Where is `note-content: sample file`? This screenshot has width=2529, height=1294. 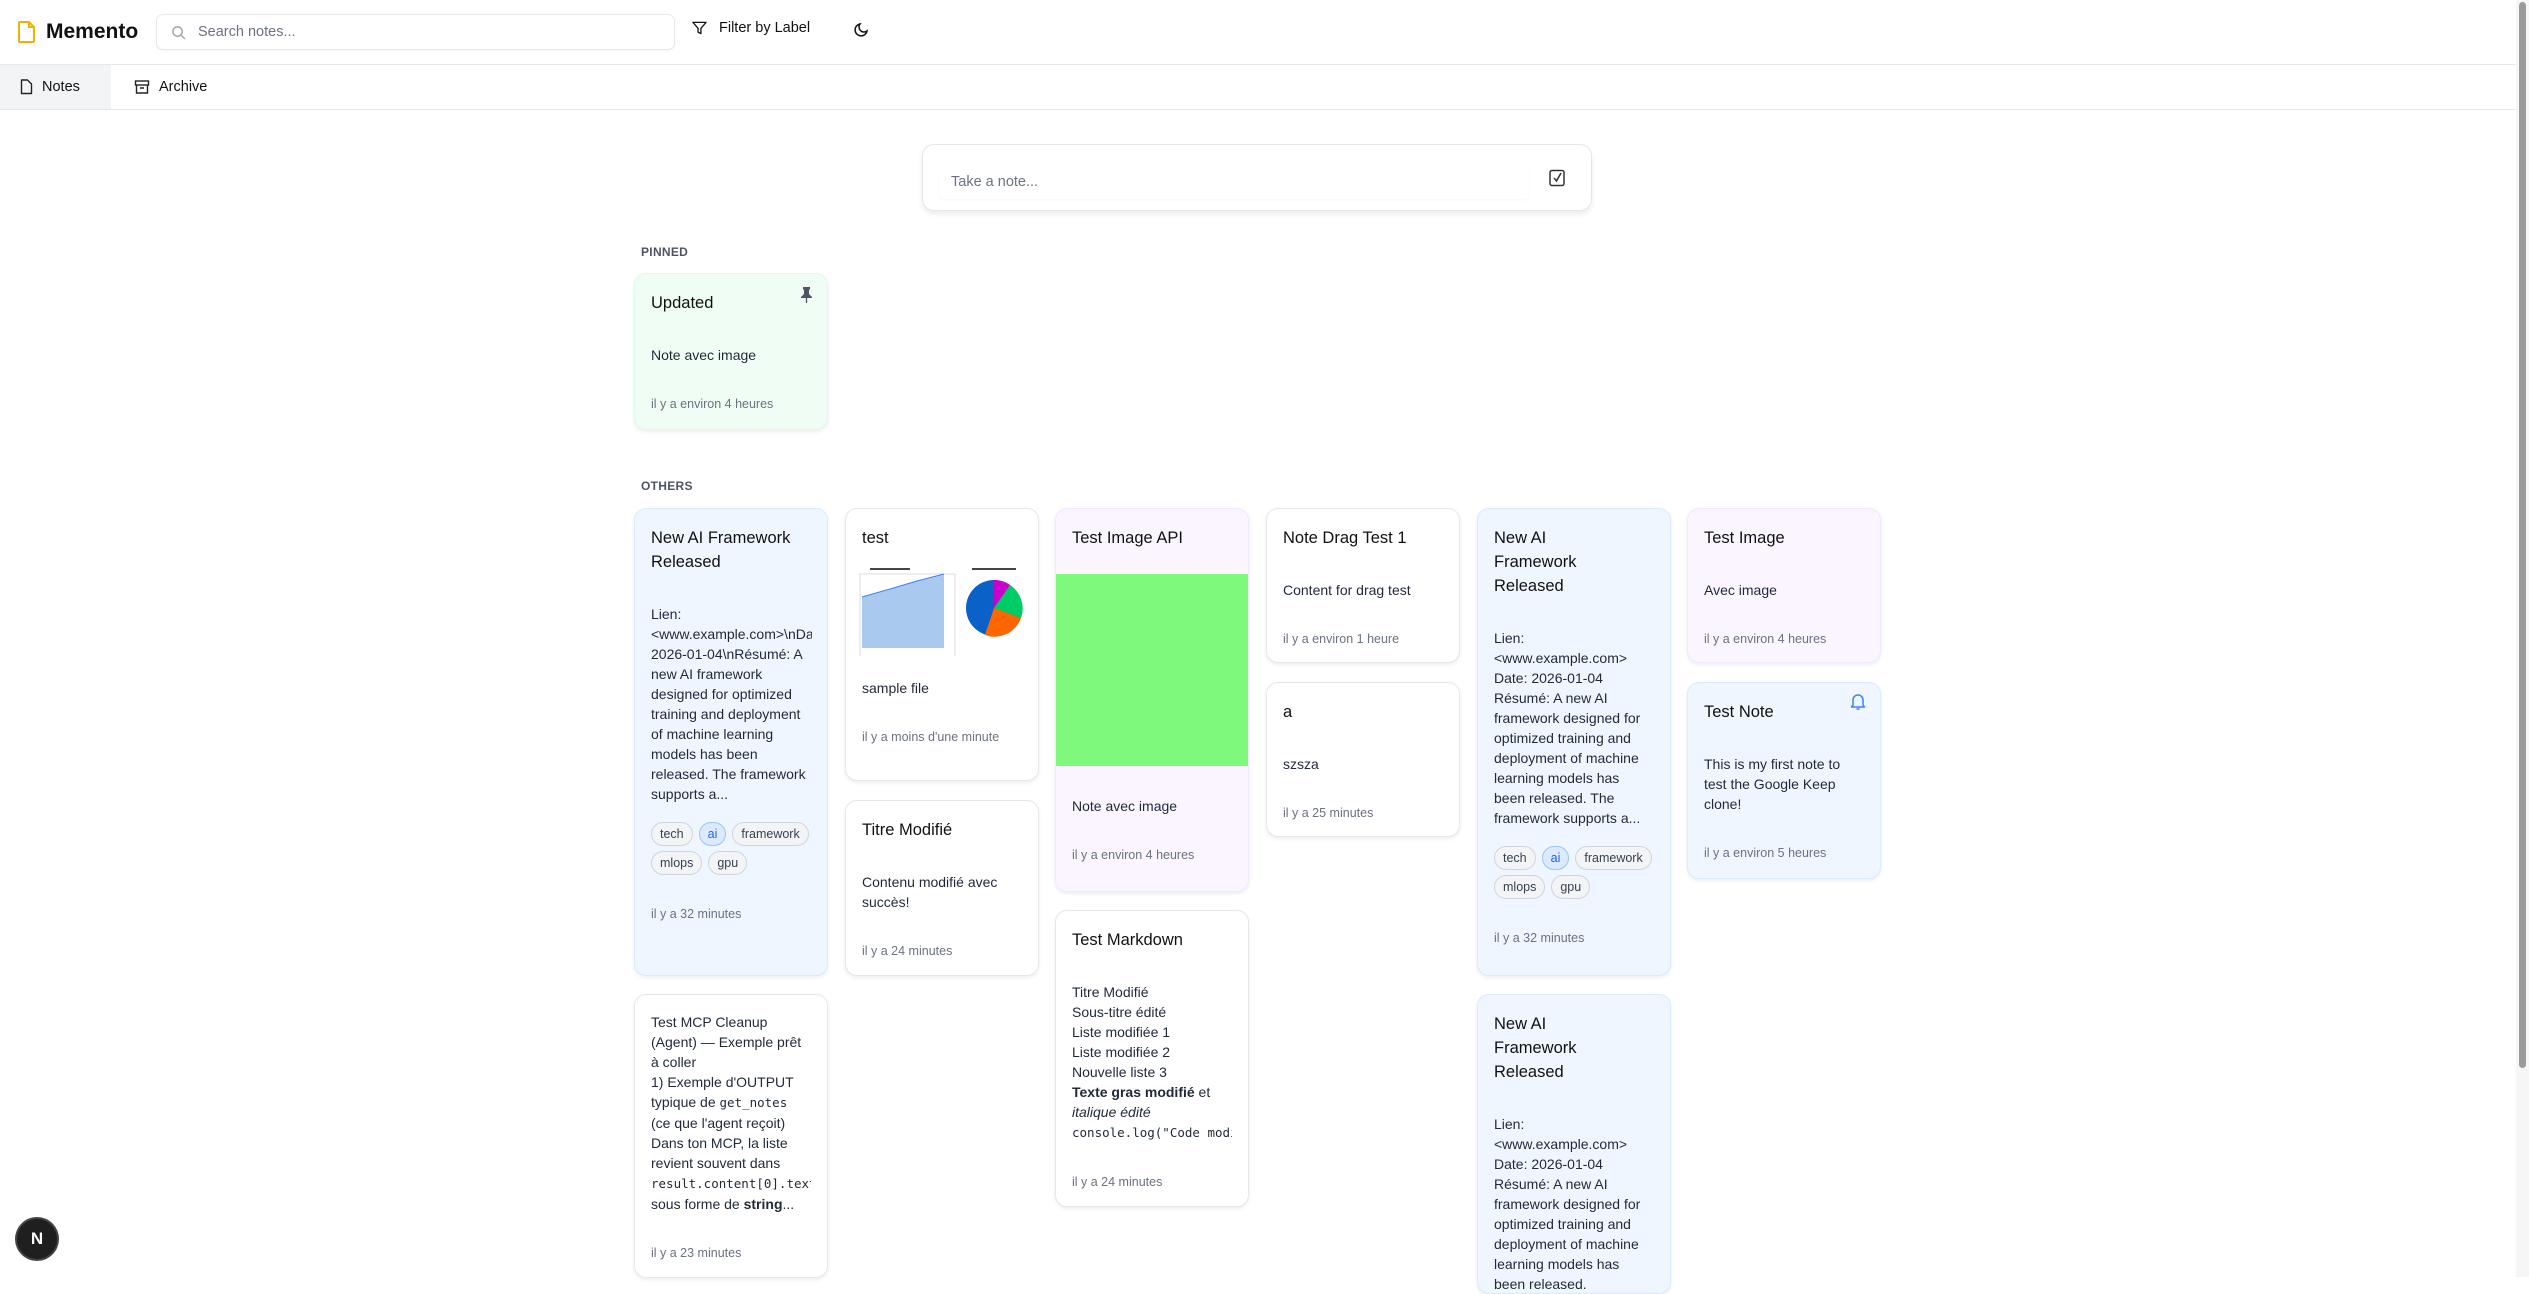
note-content: sample file is located at coordinates (895, 688).